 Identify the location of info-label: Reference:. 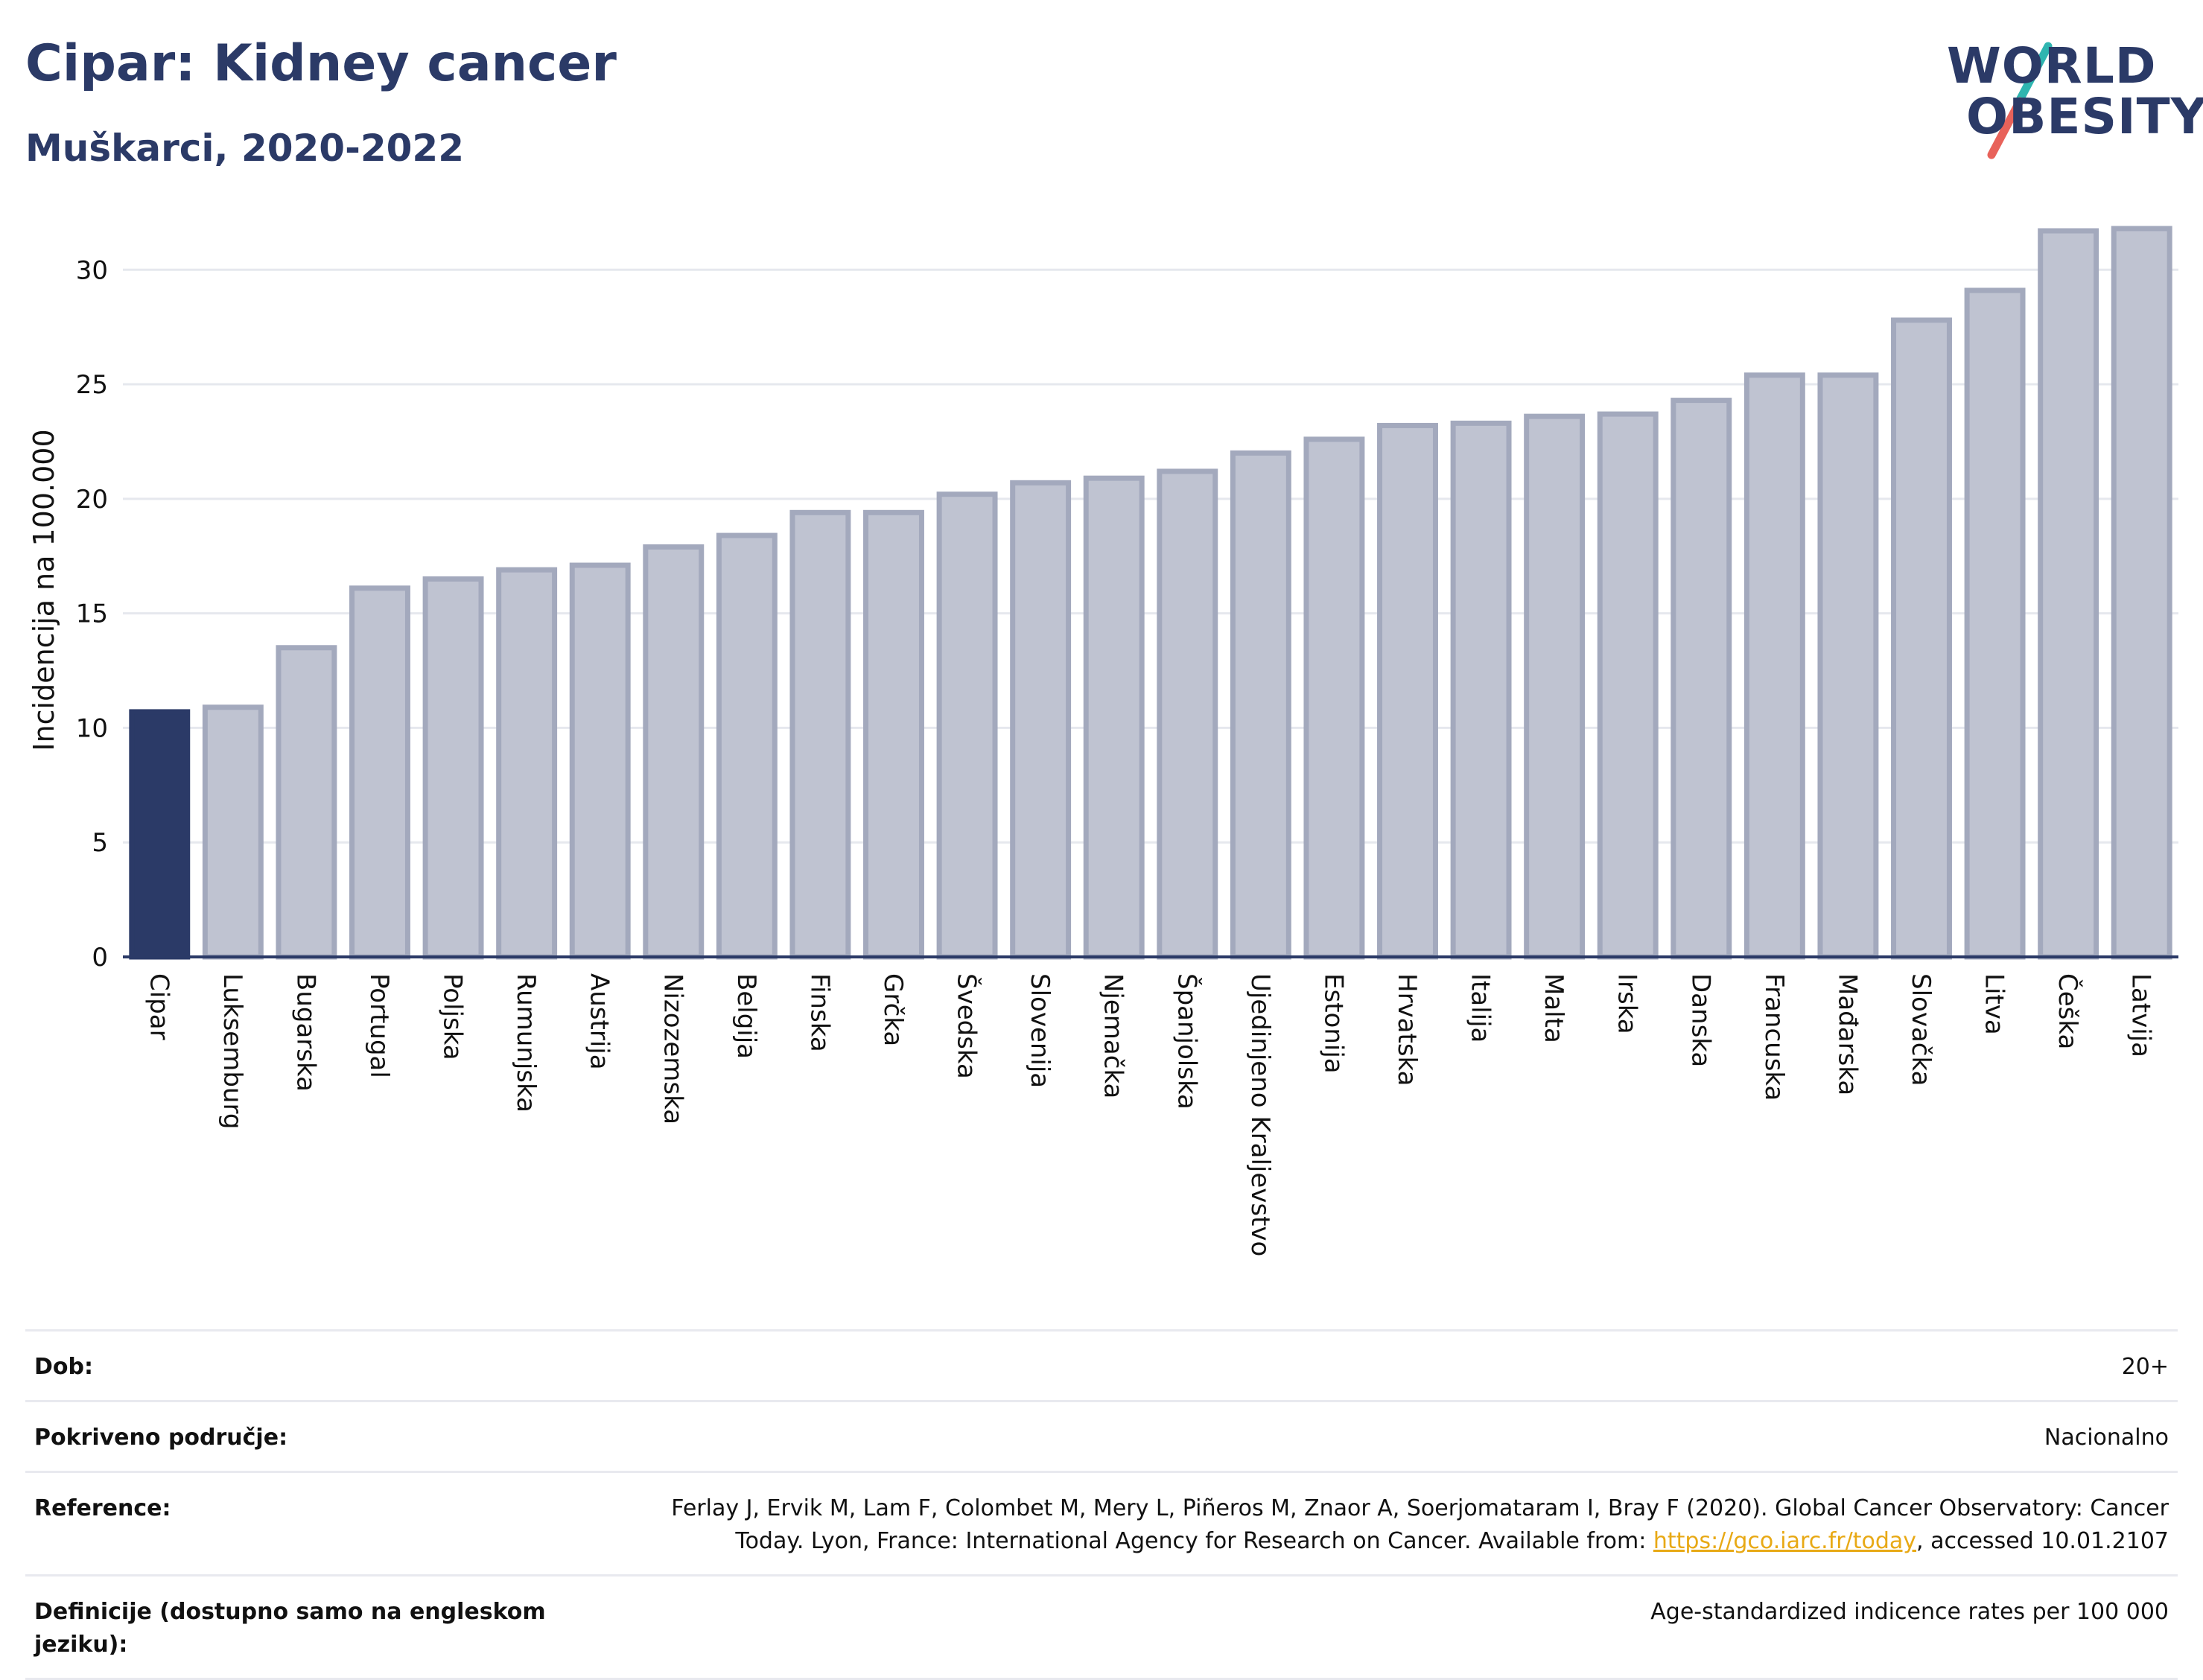
(102, 1508).